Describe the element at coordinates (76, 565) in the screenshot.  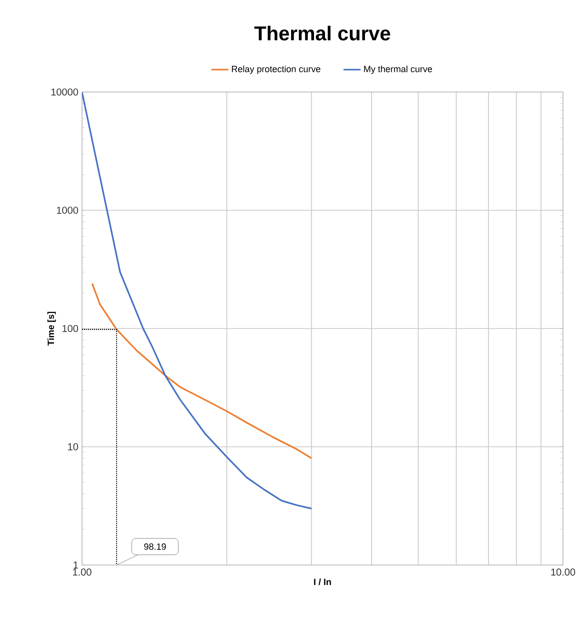
I see `y-tick-label: 1` at that location.